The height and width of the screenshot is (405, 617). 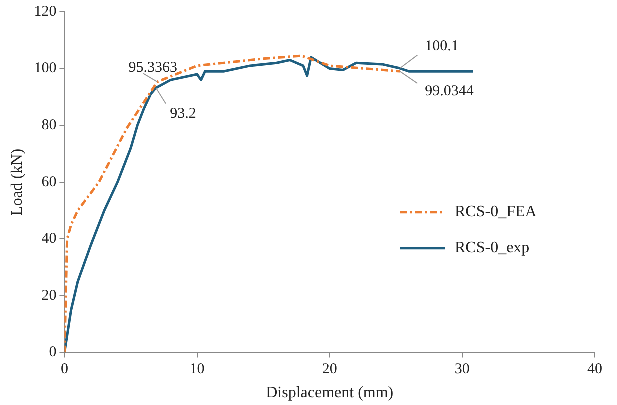 I want to click on y-tick-label: 40, so click(x=49, y=239).